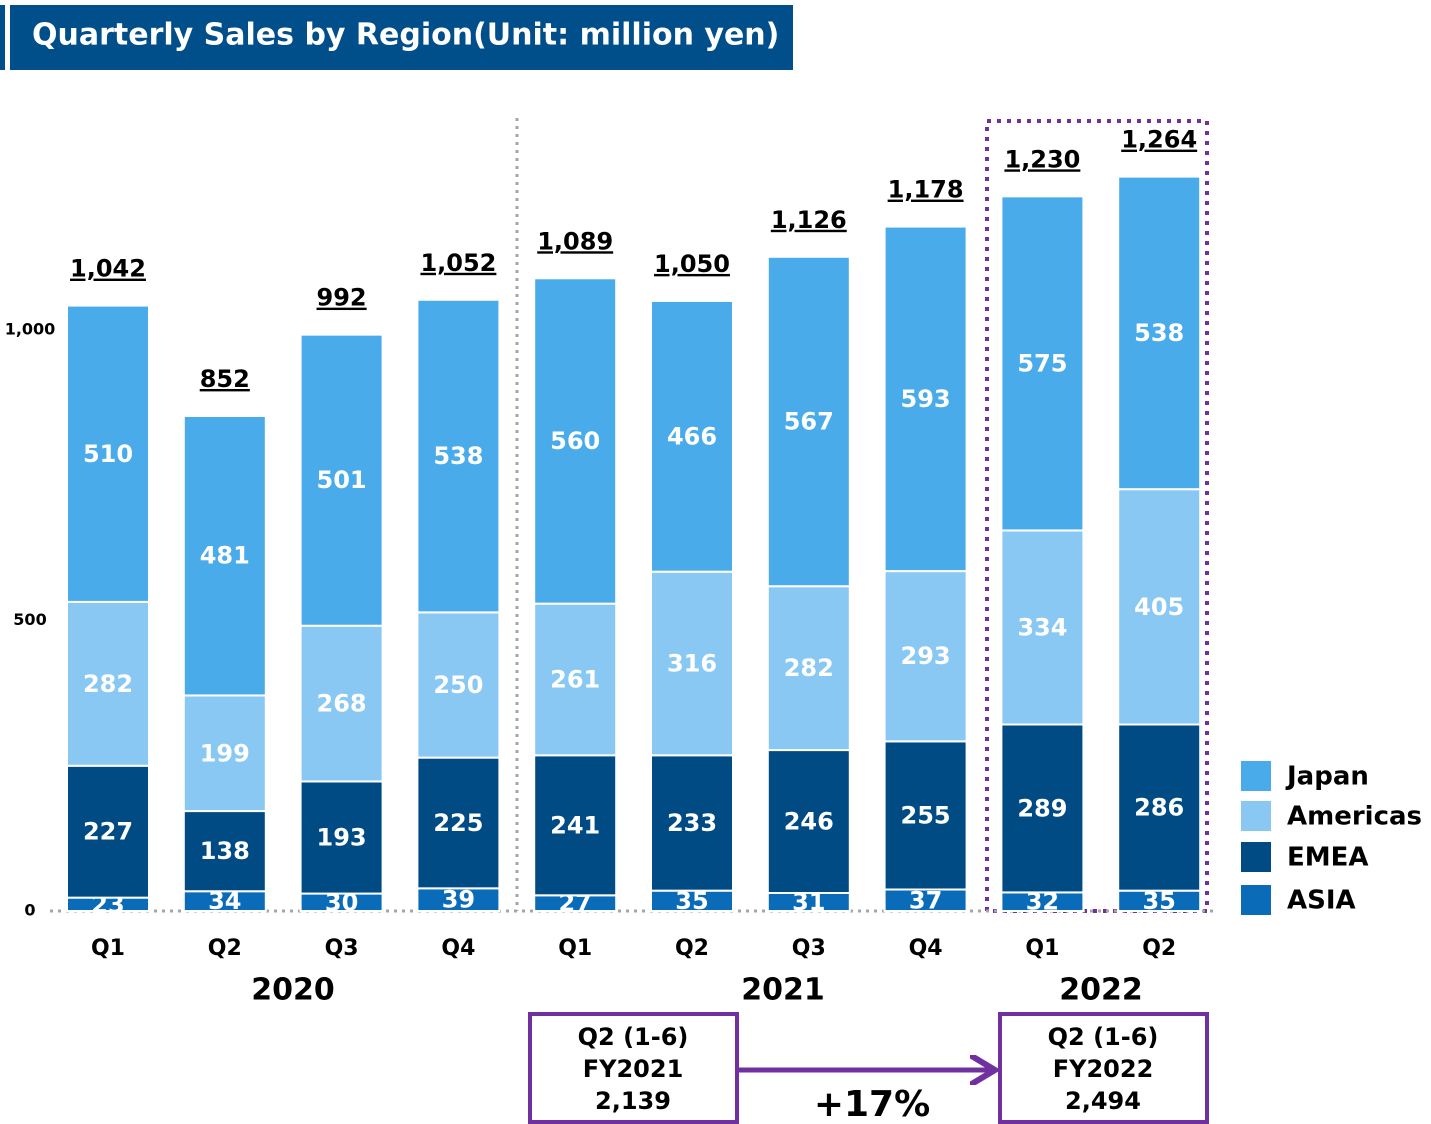  What do you see at coordinates (1103, 1101) in the screenshot?
I see `comparison-text: 2,494` at bounding box center [1103, 1101].